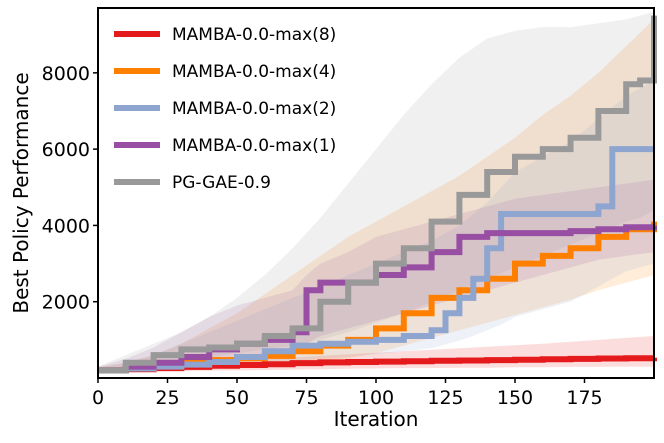 This screenshot has height=443, width=664. What do you see at coordinates (66, 150) in the screenshot?
I see `y-tick-label: 6000` at bounding box center [66, 150].